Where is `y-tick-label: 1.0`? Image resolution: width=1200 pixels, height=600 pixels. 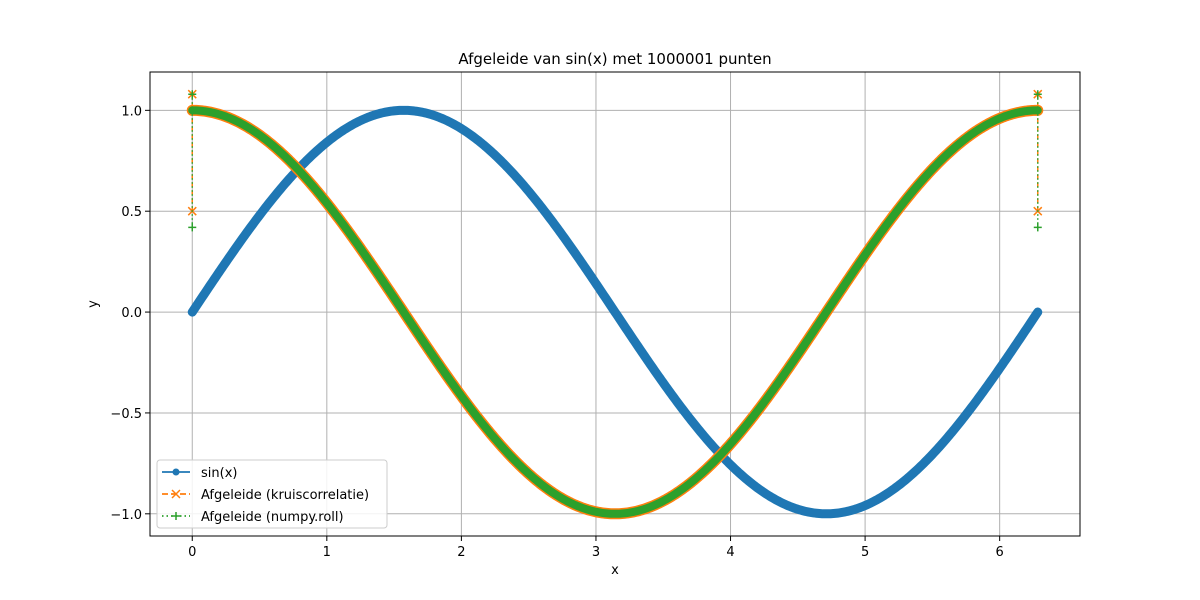
y-tick-label: 1.0 is located at coordinates (131, 111).